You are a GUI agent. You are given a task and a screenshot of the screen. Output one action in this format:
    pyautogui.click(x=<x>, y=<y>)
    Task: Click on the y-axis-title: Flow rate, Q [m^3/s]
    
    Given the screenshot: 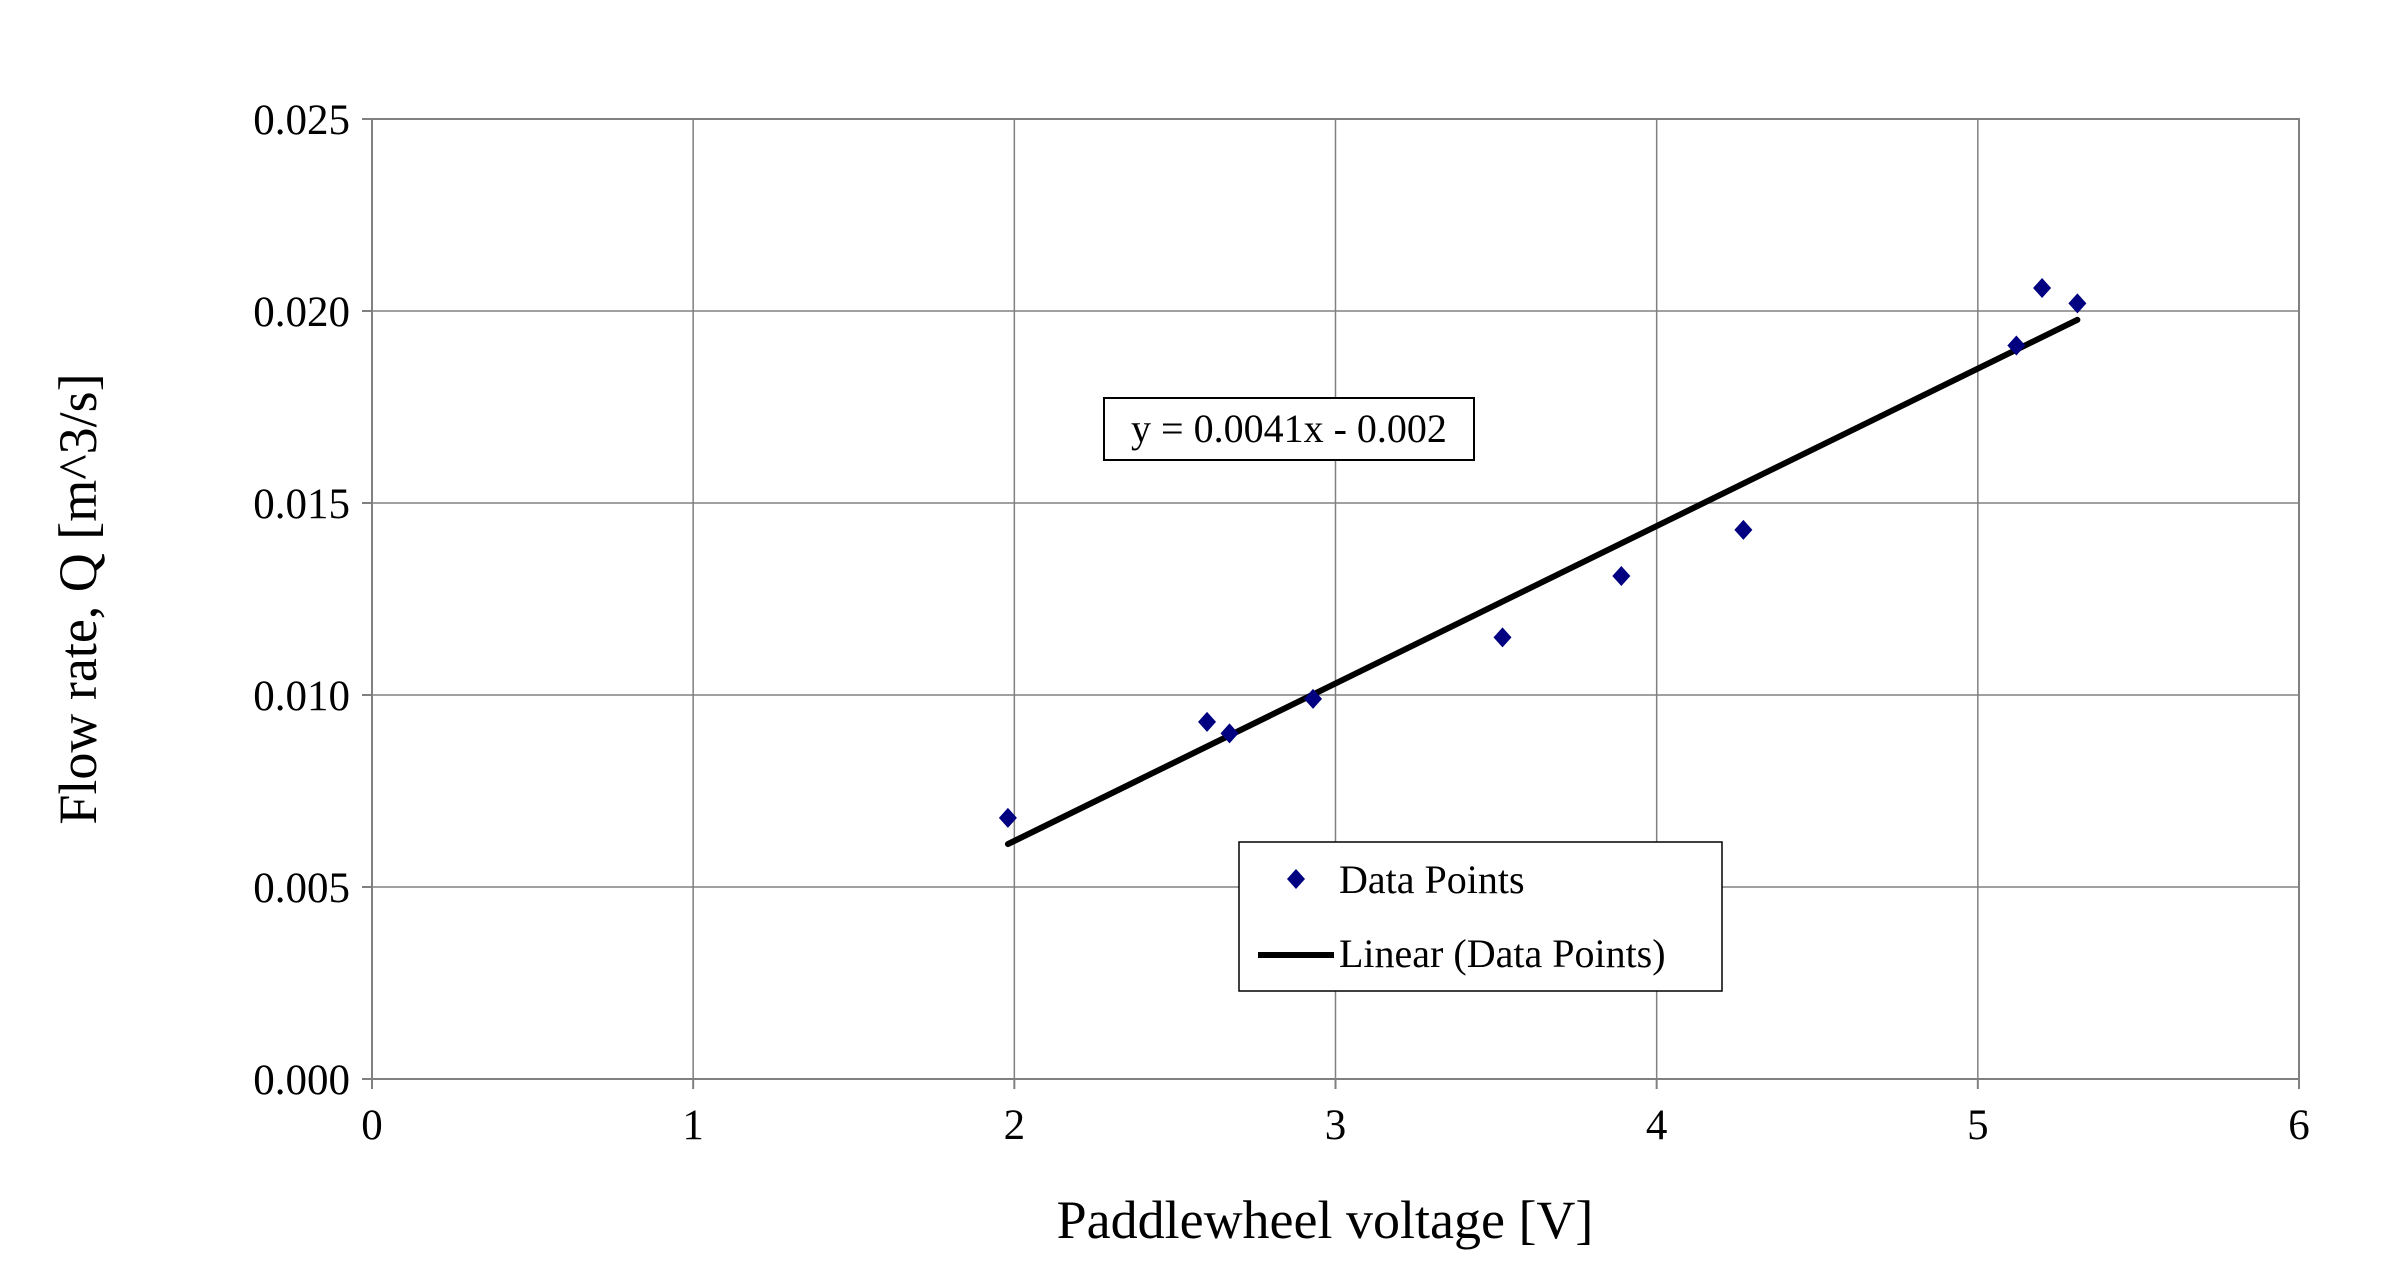 What is the action you would take?
    pyautogui.click(x=78, y=598)
    